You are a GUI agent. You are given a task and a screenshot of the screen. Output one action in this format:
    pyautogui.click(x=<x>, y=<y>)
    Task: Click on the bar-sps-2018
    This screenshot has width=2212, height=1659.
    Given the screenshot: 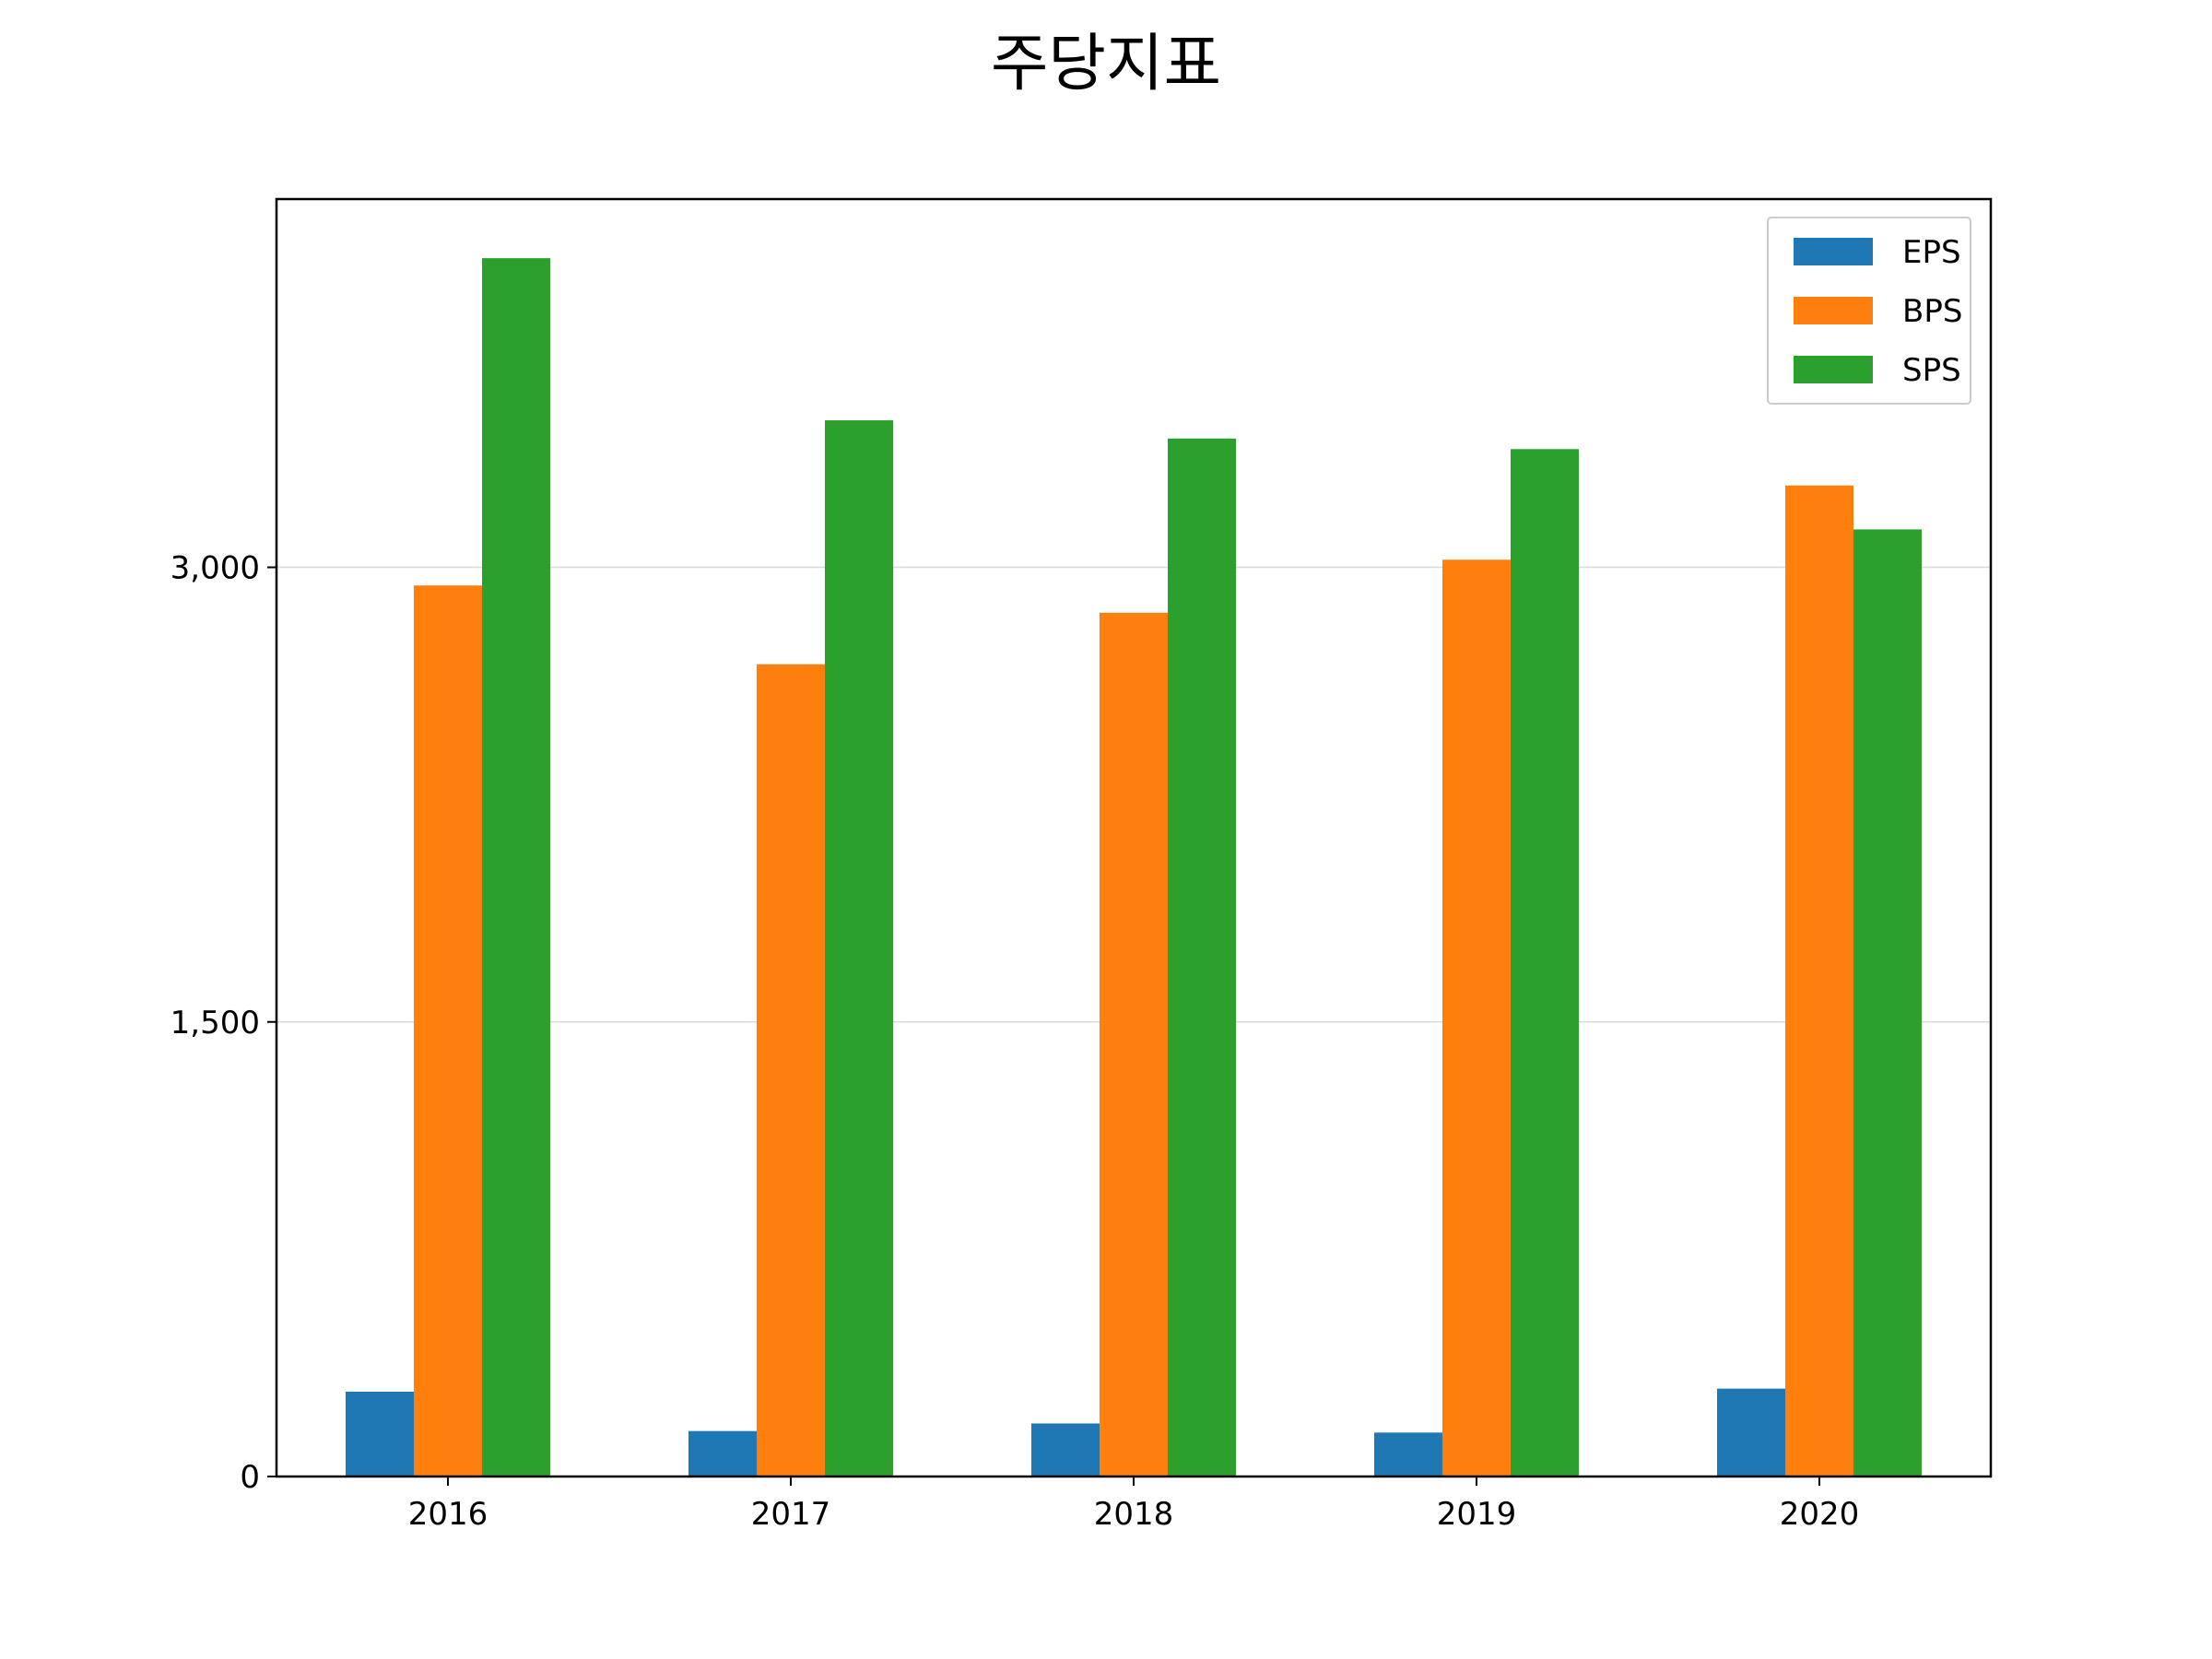 What is the action you would take?
    pyautogui.click(x=1202, y=957)
    